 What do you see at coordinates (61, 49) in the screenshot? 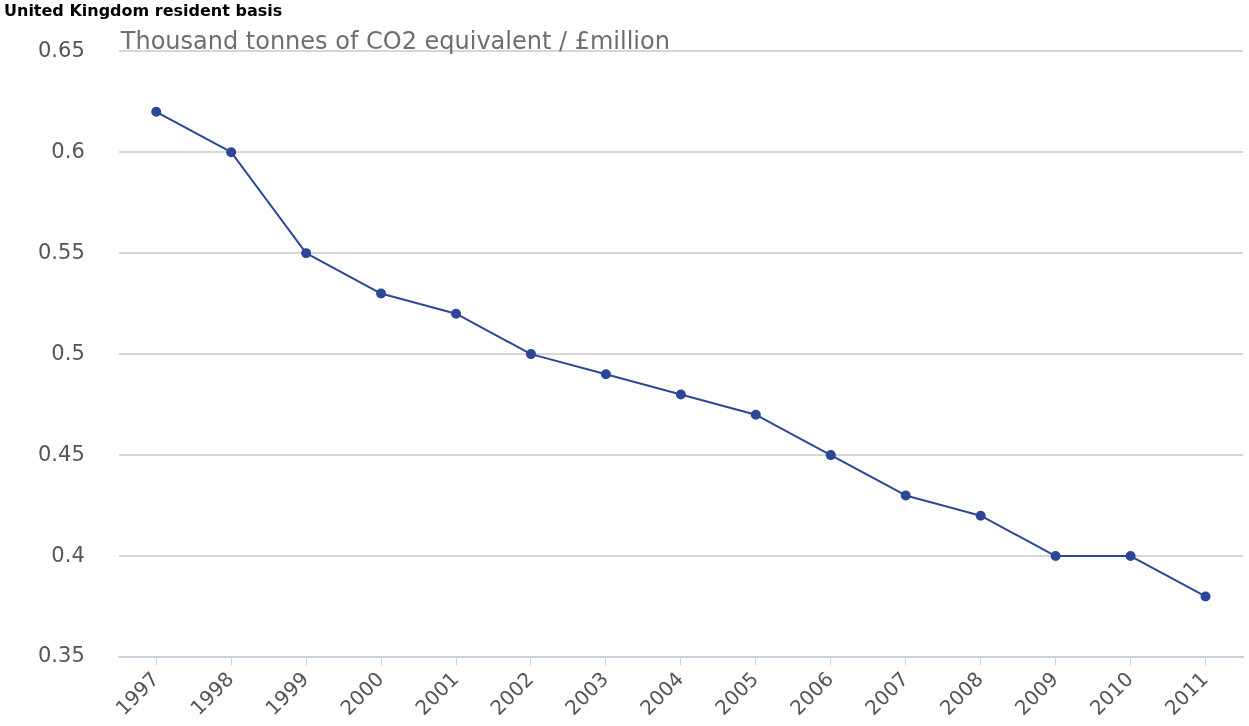
I see `y-tick-label: 0.65` at bounding box center [61, 49].